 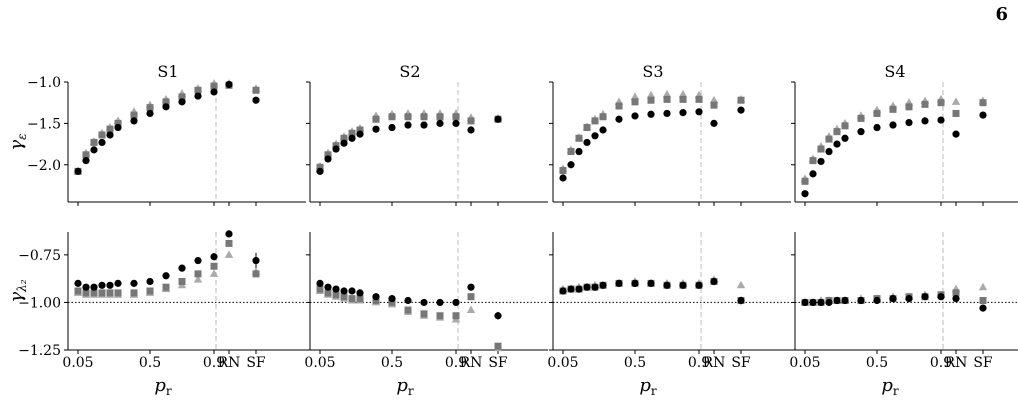 What do you see at coordinates (983, 286) in the screenshot?
I see `triangle-marker-sf` at bounding box center [983, 286].